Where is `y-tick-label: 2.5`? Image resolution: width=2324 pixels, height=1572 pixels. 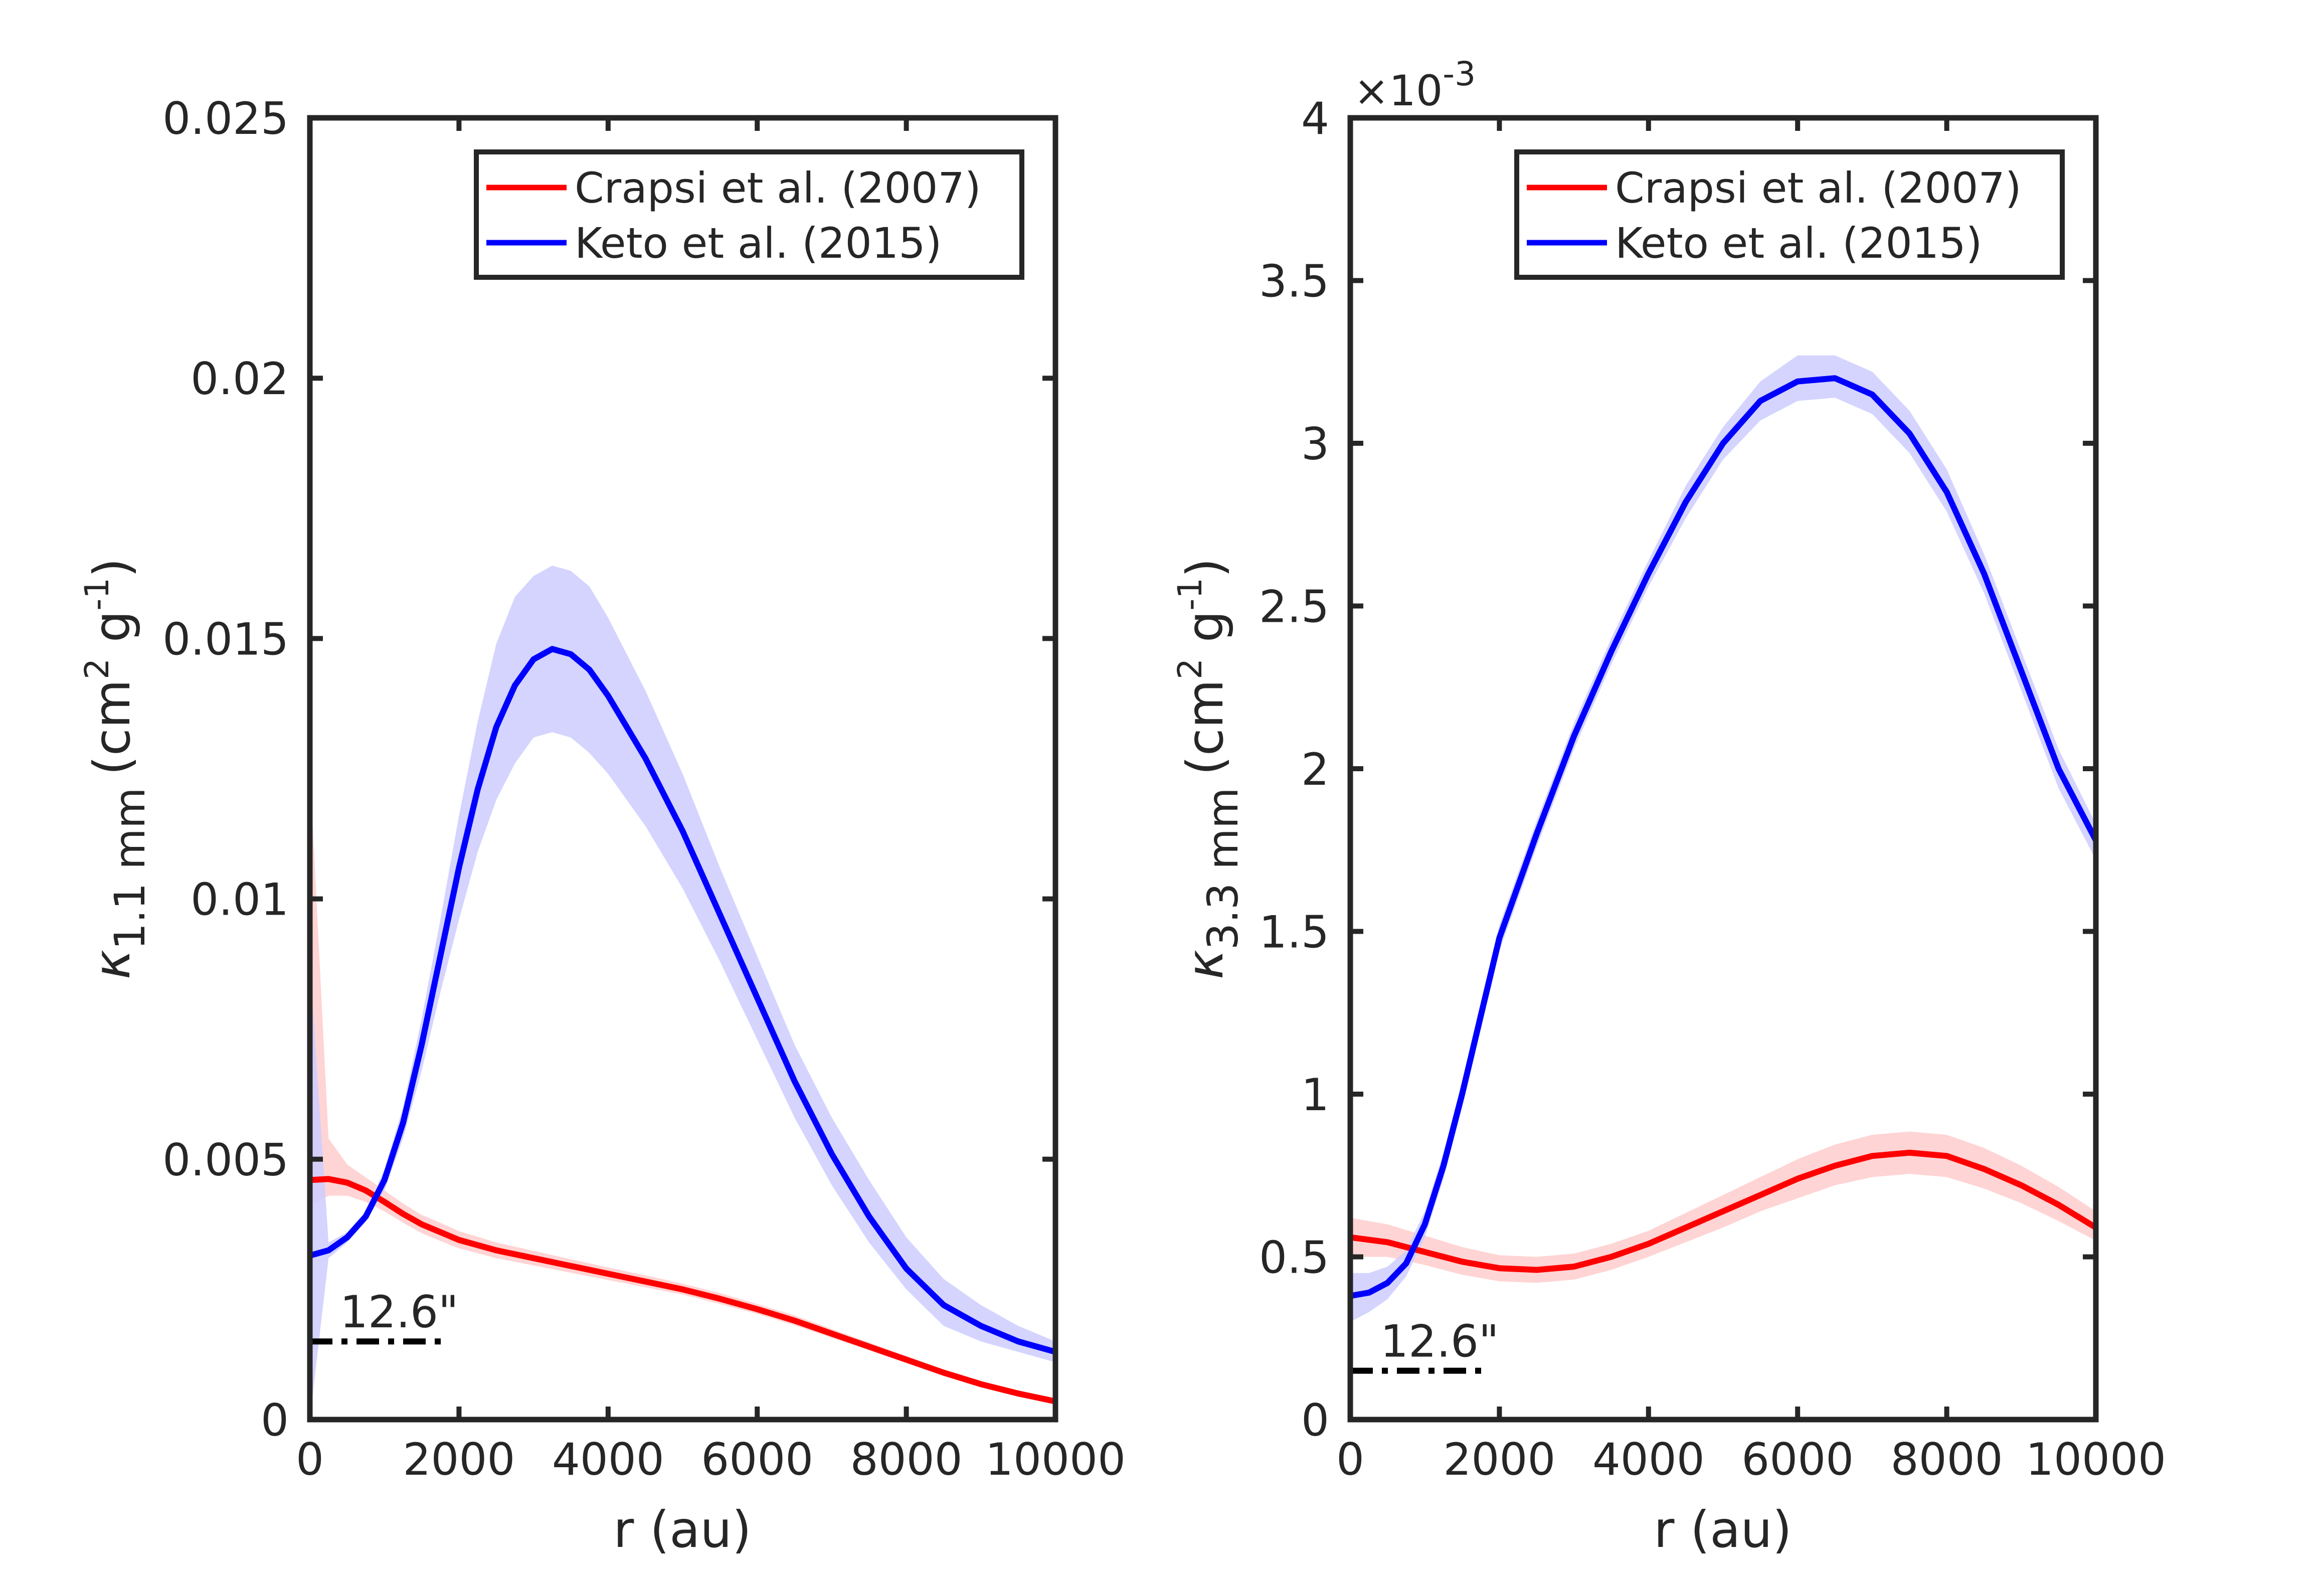
y-tick-label: 2.5 is located at coordinates (1294, 607).